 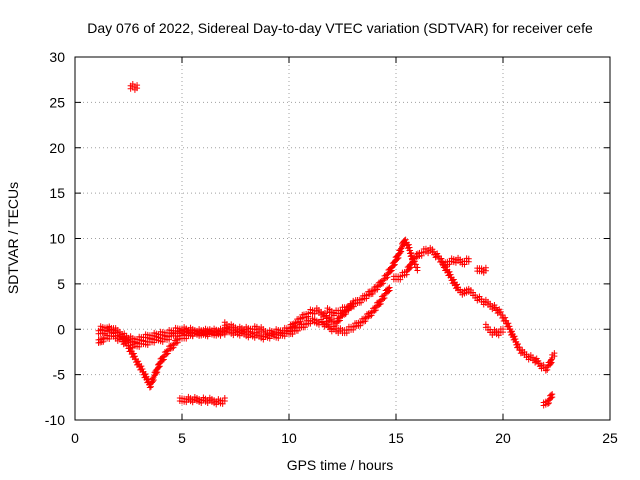 I want to click on y-tick-label: 30, so click(x=57, y=57).